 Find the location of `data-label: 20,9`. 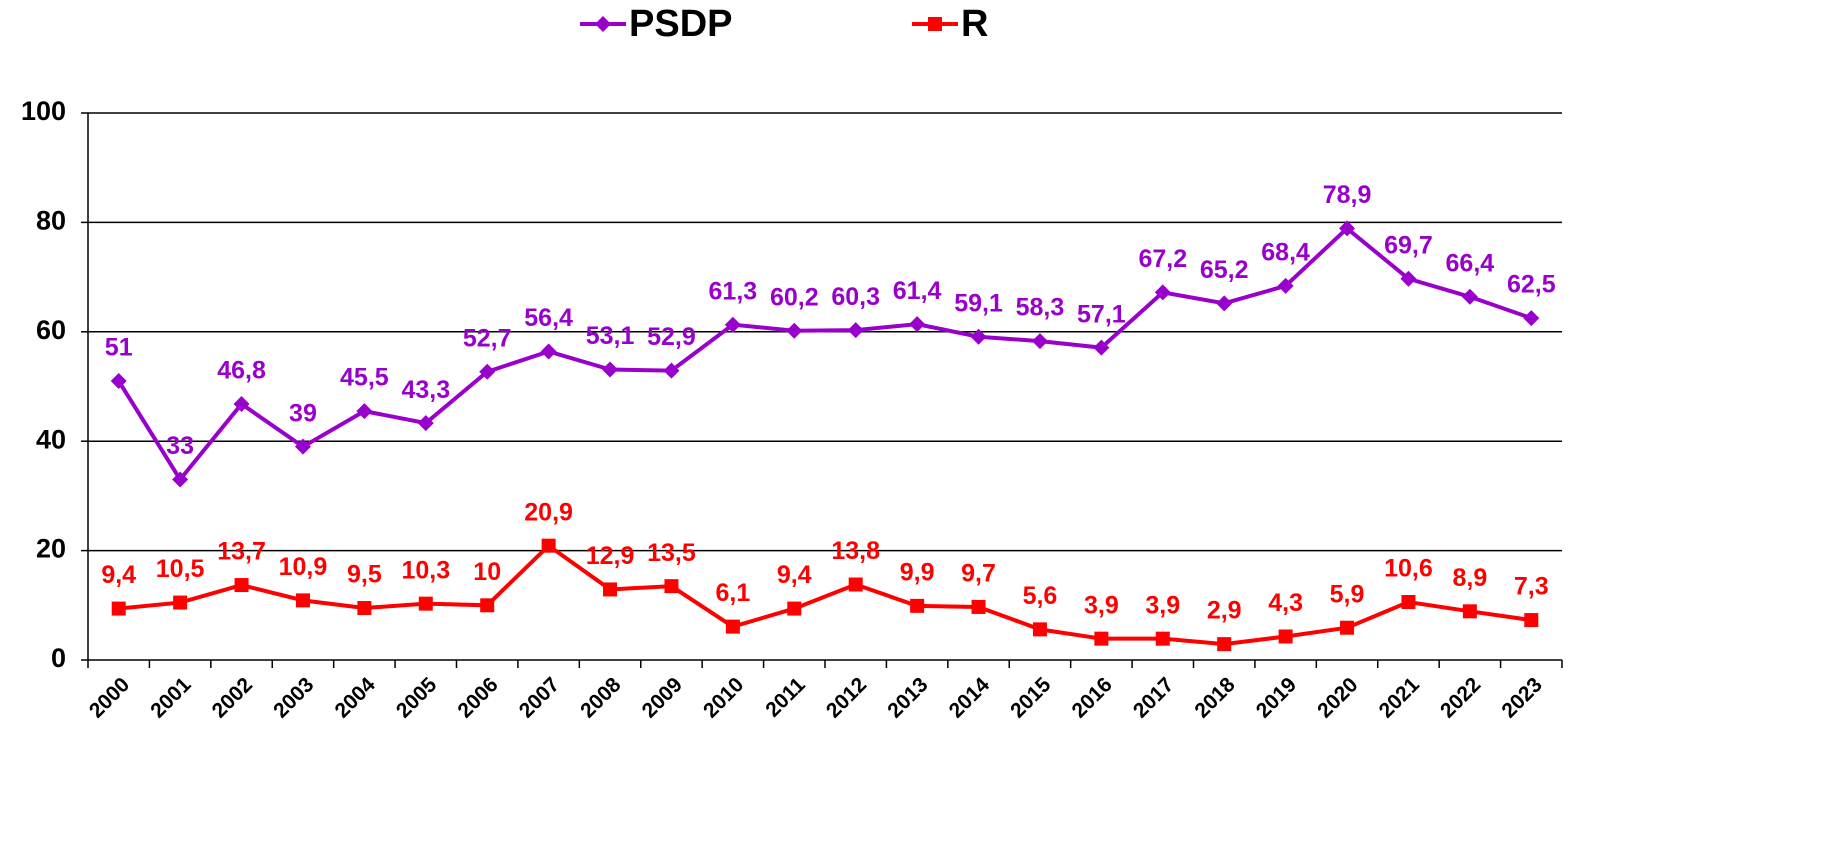

data-label: 20,9 is located at coordinates (548, 512).